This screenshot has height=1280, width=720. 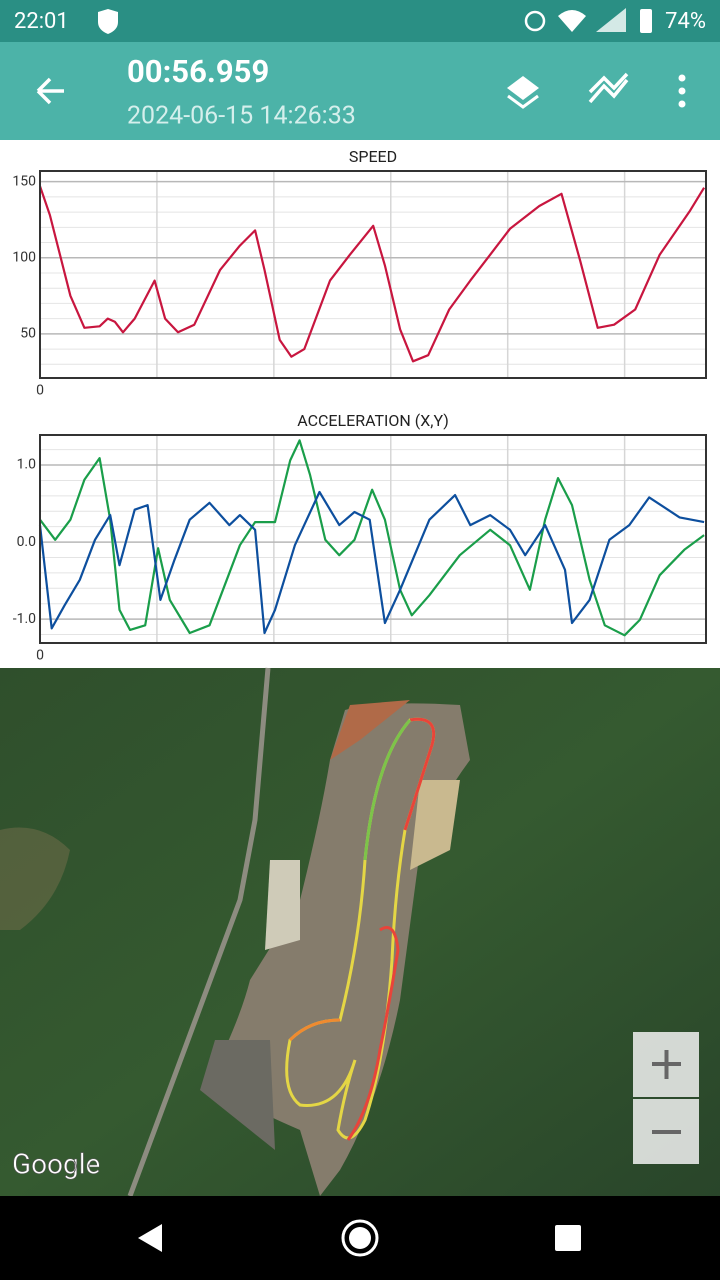 I want to click on y-tick-label: 1.0, so click(x=27, y=465).